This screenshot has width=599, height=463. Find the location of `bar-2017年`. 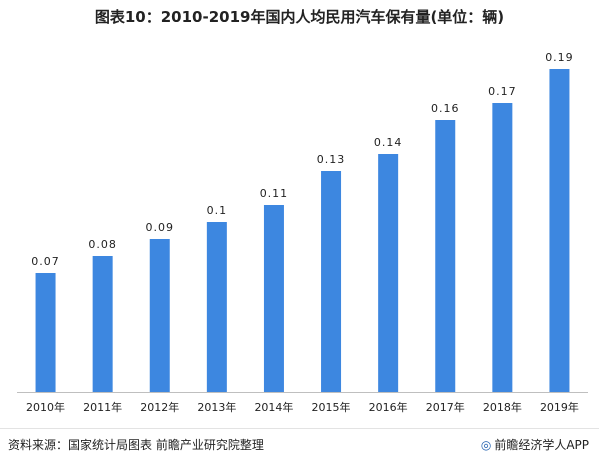

bar-2017年 is located at coordinates (445, 256).